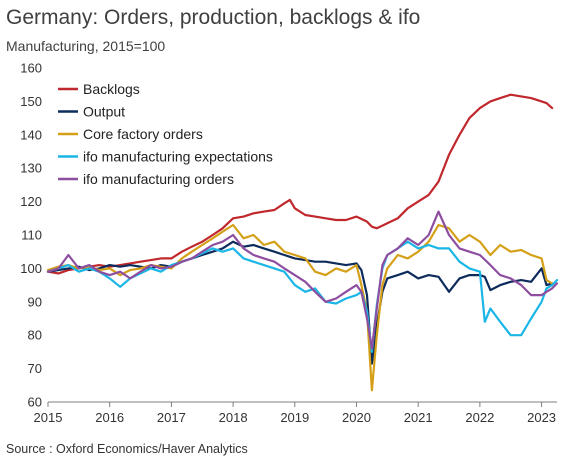  Describe the element at coordinates (31, 268) in the screenshot. I see `y-tick-label: 100` at that location.